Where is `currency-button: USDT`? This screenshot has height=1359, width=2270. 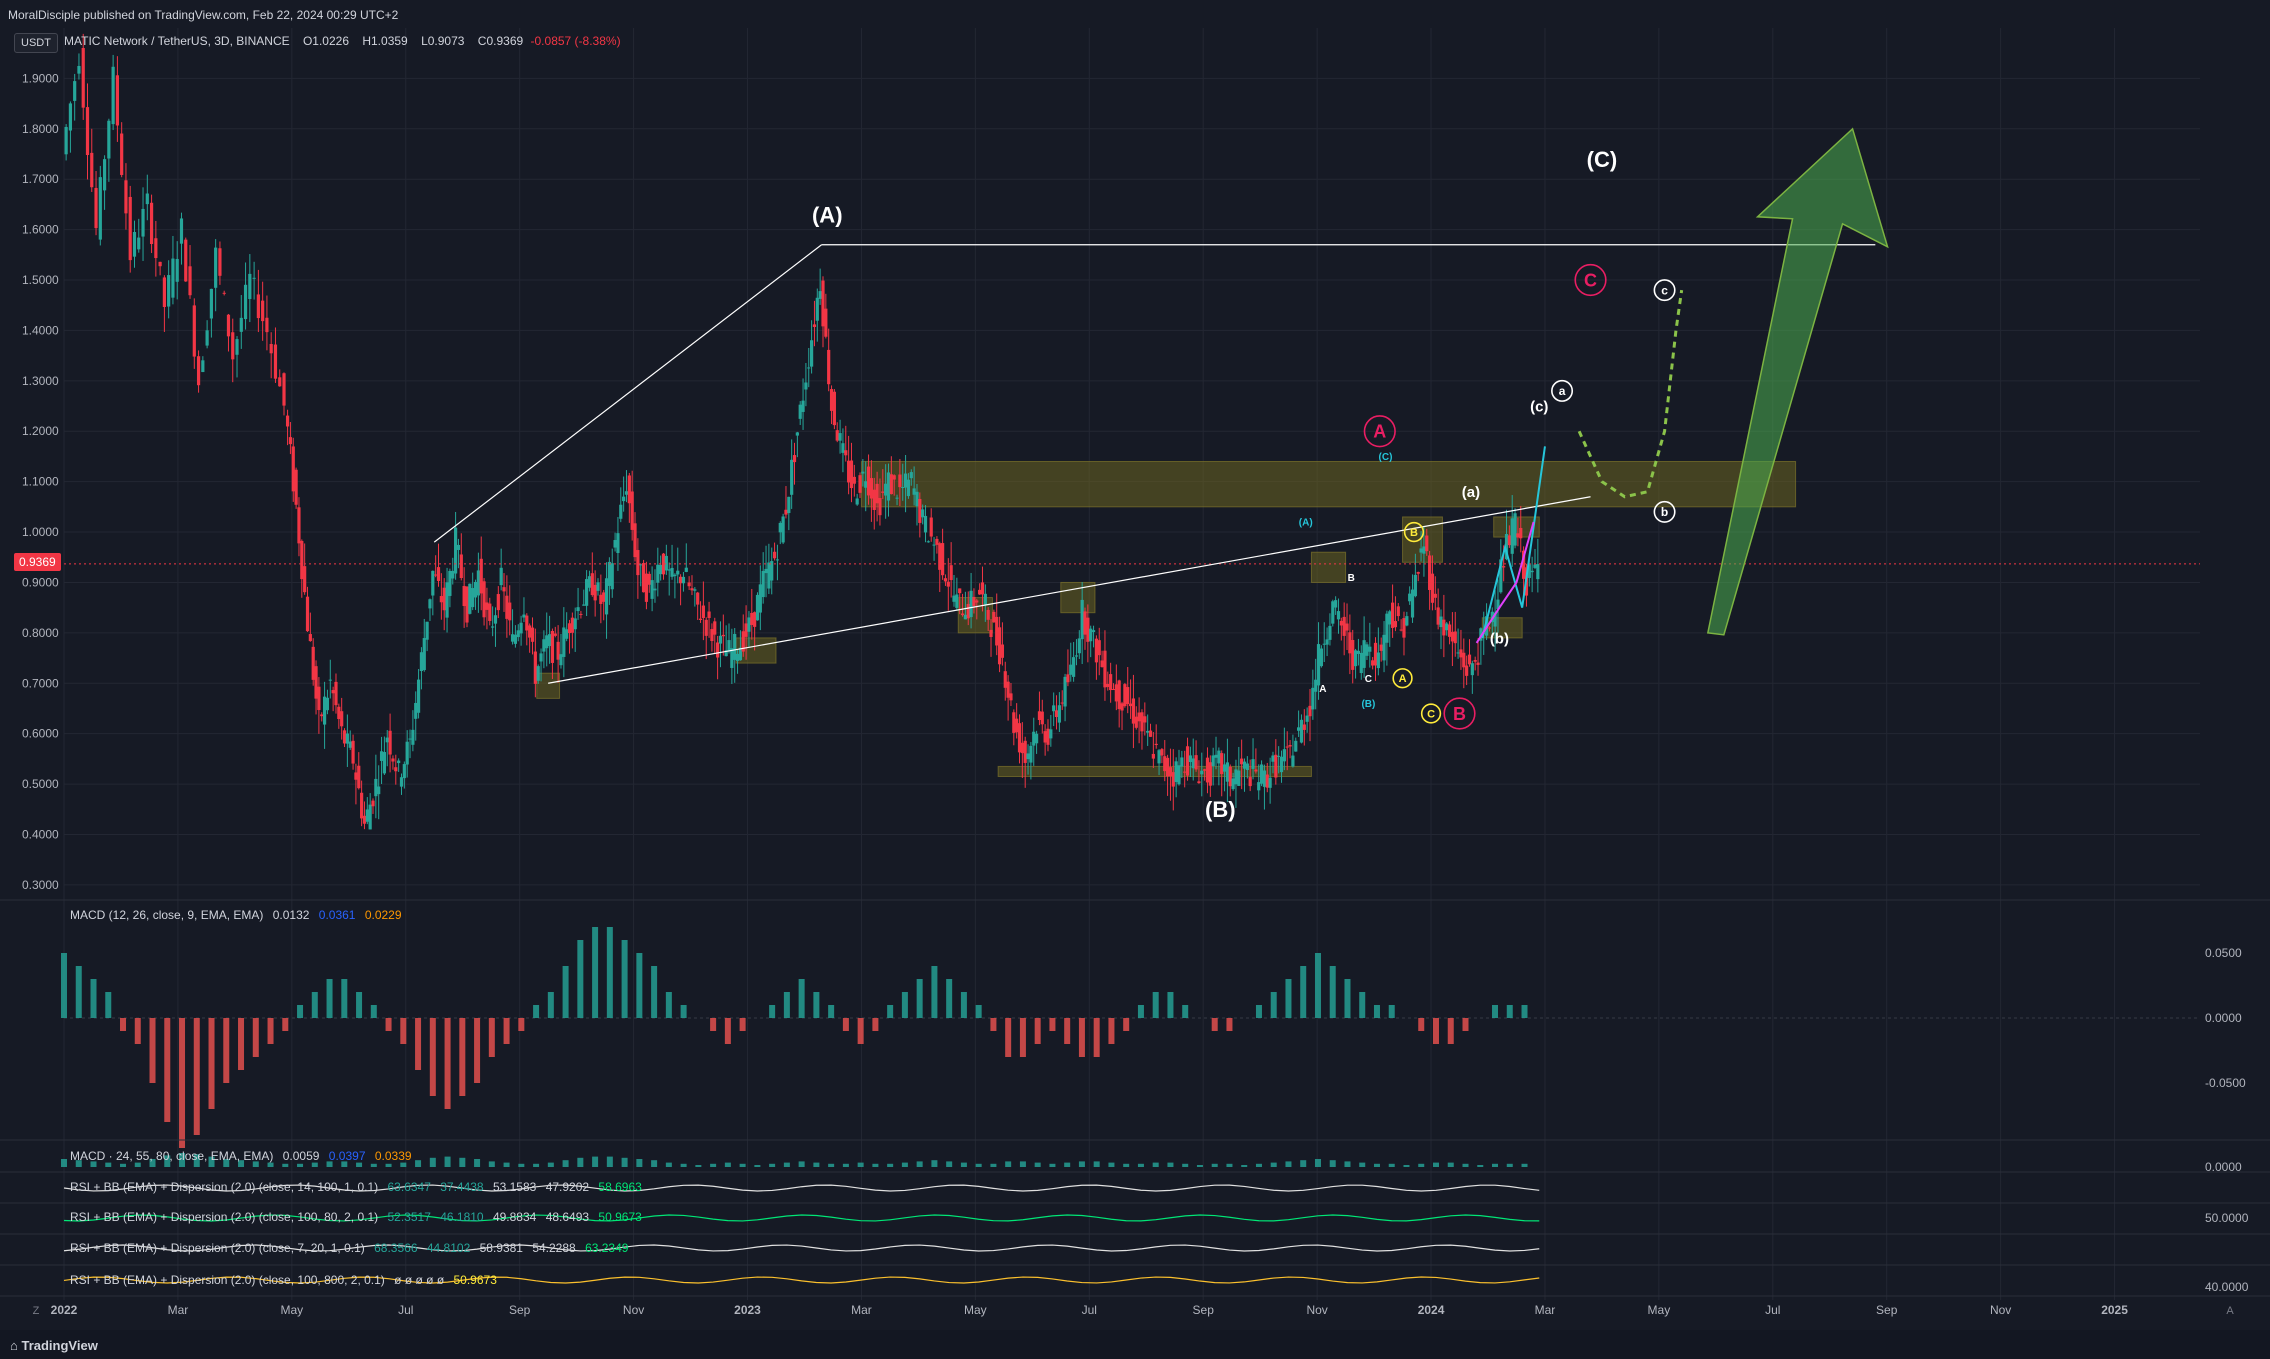 currency-button: USDT is located at coordinates (36, 43).